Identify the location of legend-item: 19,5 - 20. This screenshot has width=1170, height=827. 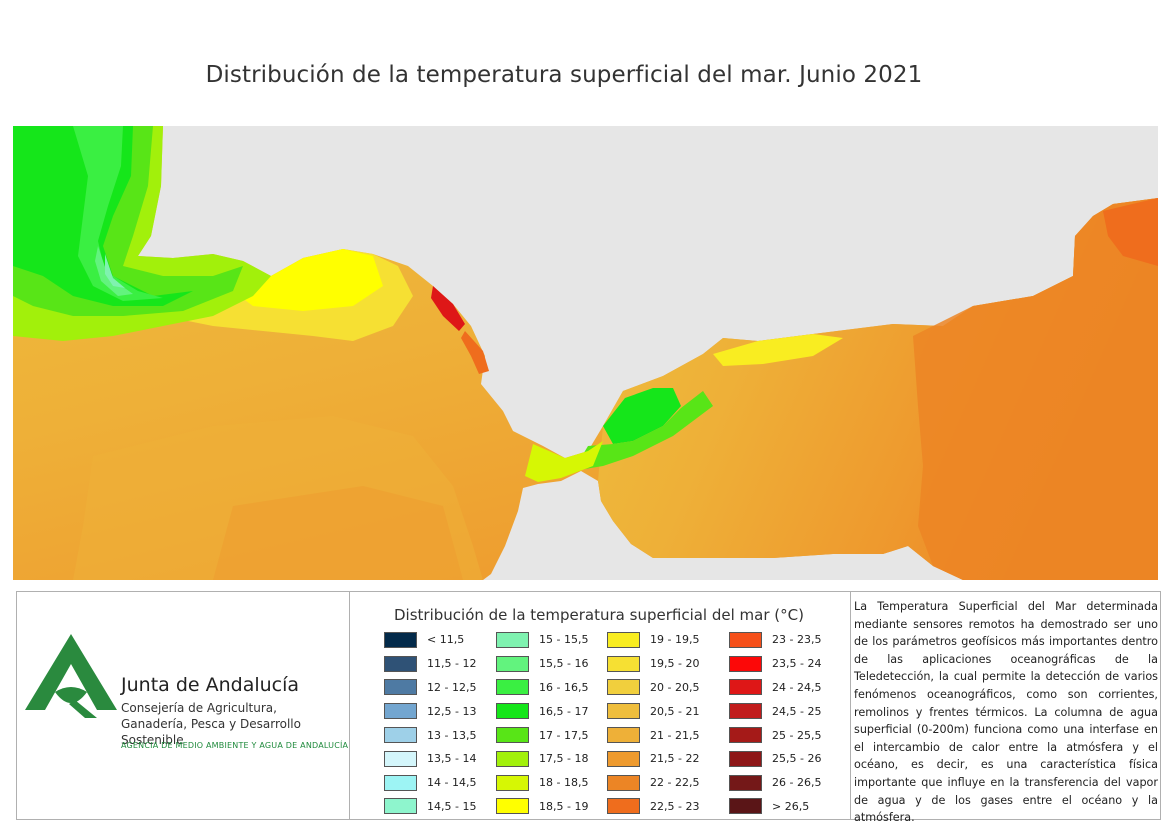
(653, 664).